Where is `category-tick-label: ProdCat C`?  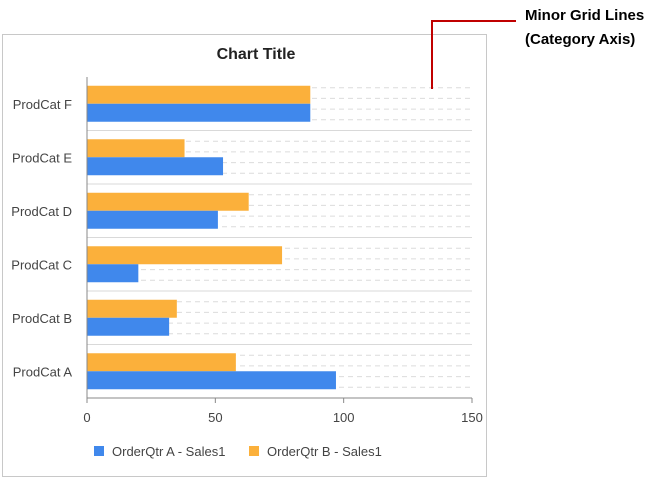
category-tick-label: ProdCat C is located at coordinates (41, 264).